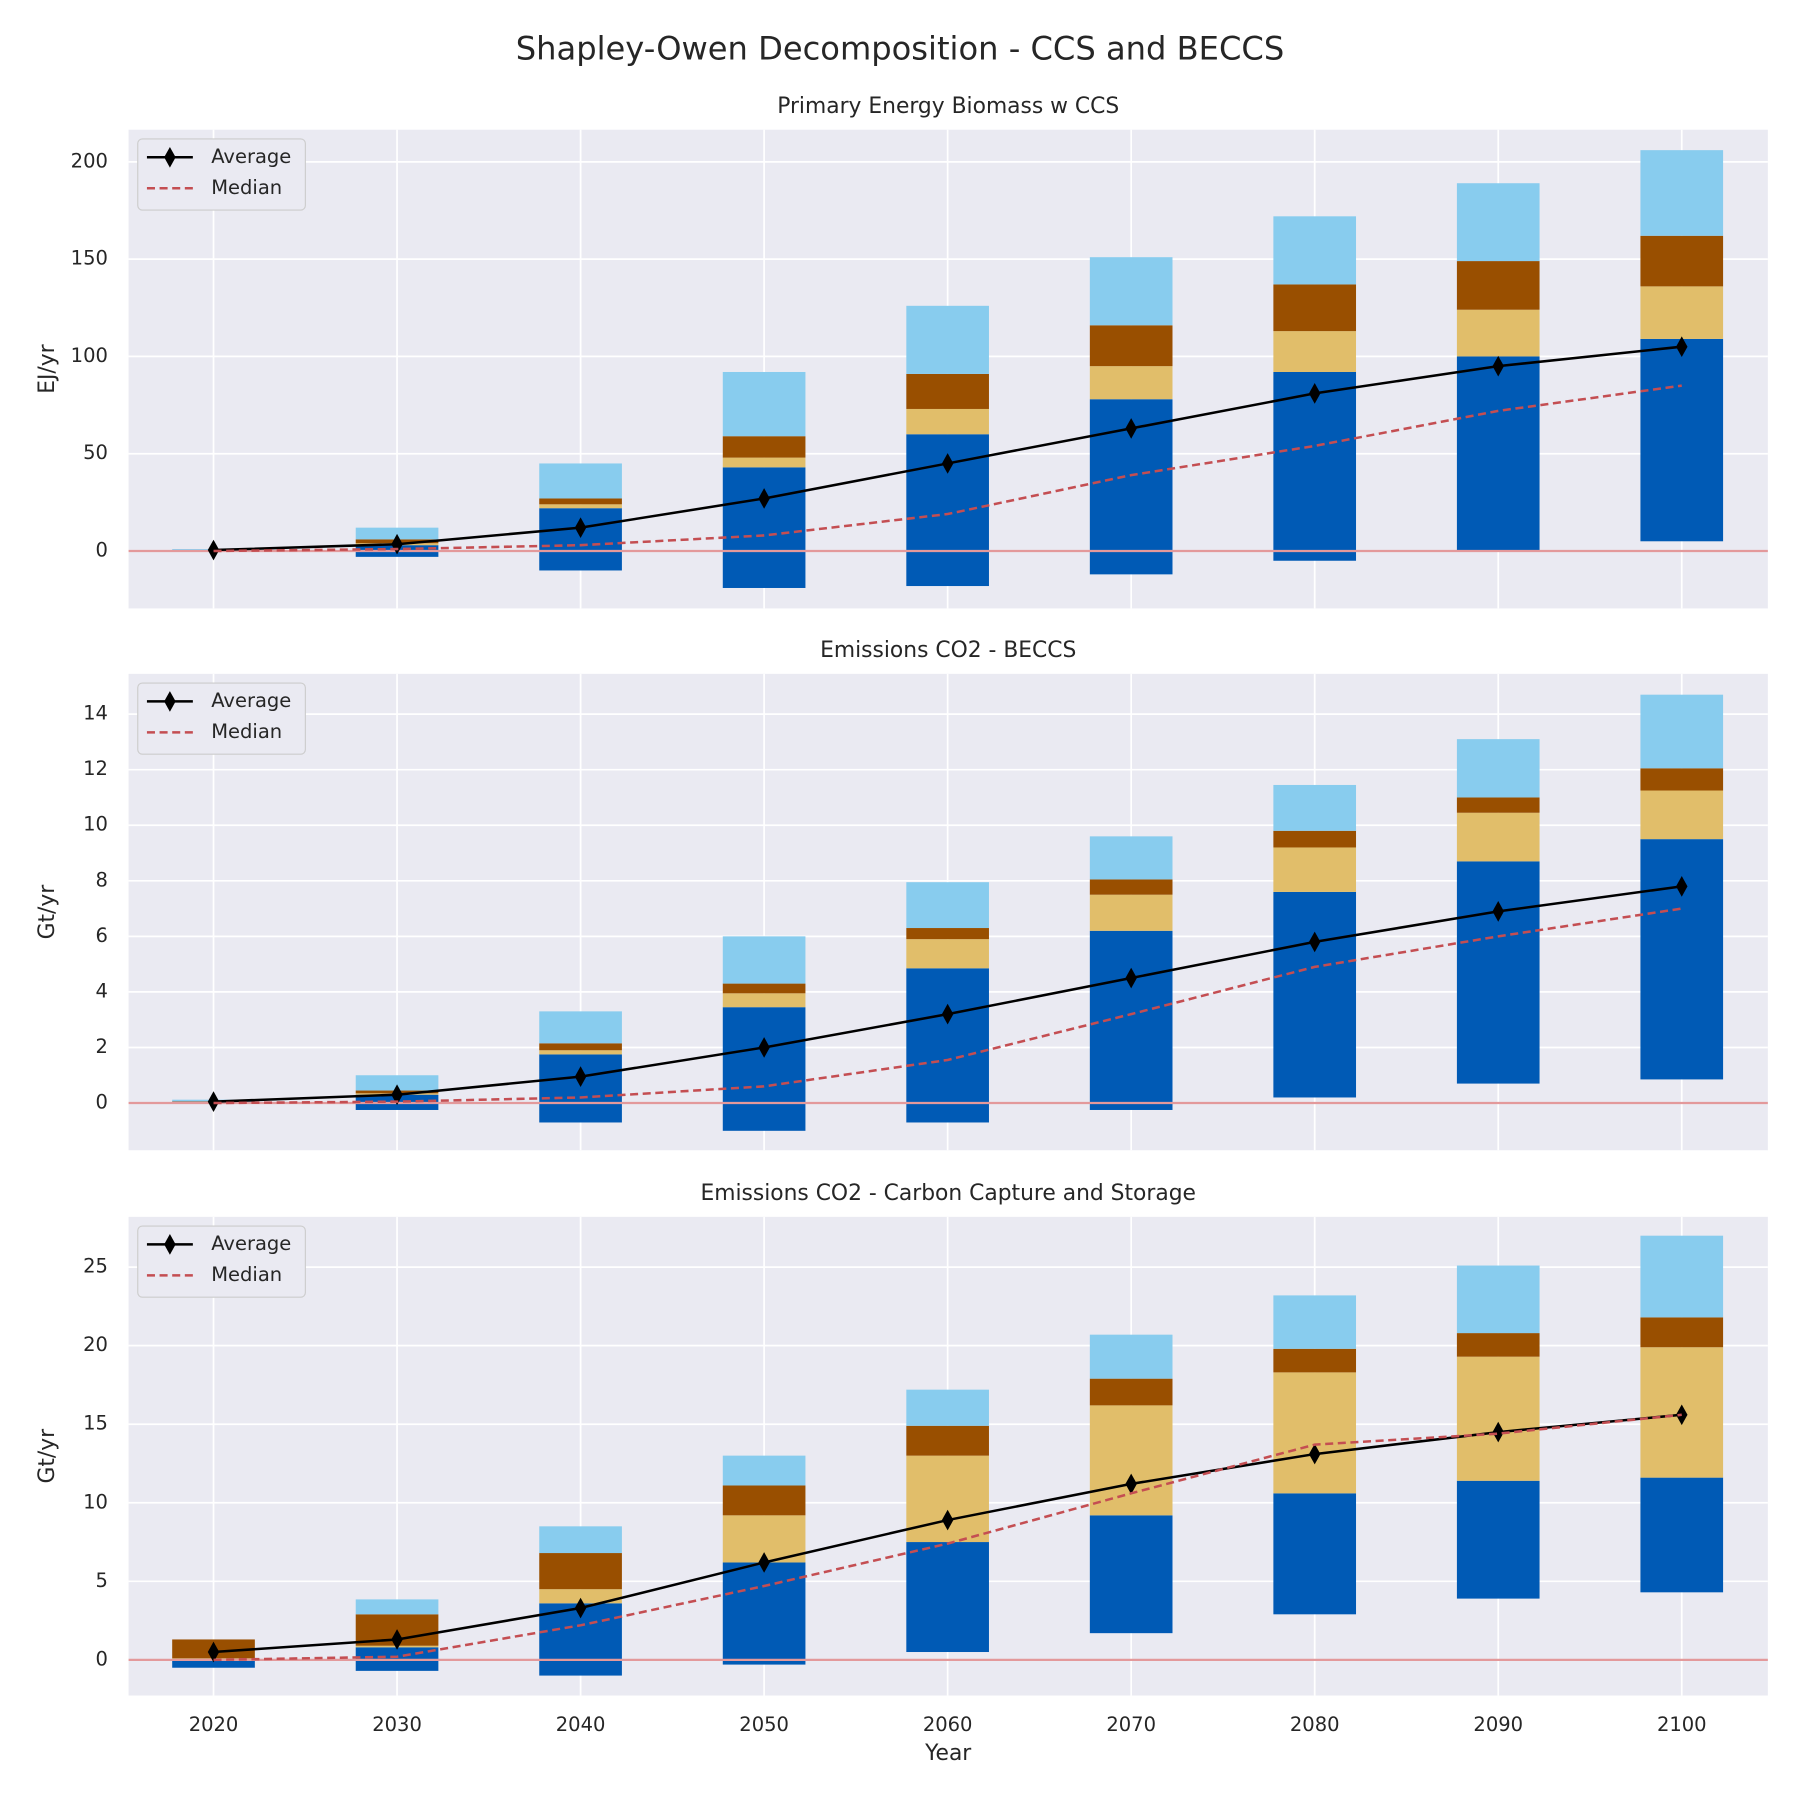  Describe the element at coordinates (95, 1501) in the screenshot. I see `y-tick-label: 10` at that location.